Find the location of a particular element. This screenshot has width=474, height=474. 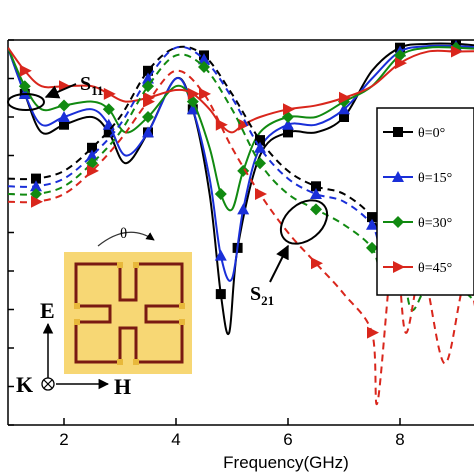

e-label: E is located at coordinates (47, 310).